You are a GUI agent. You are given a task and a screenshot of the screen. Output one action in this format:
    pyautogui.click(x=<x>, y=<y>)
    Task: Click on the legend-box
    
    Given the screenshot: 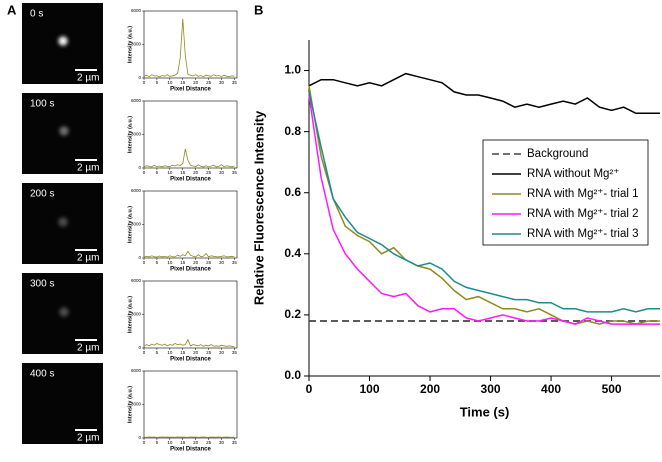 What is the action you would take?
    pyautogui.click(x=565, y=192)
    